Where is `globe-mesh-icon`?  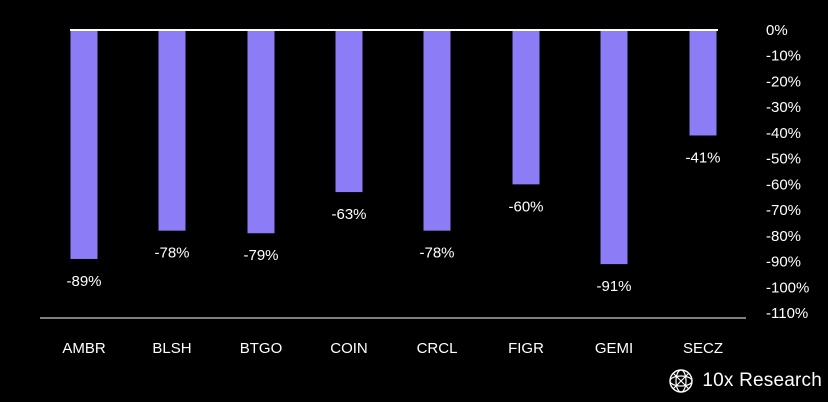
globe-mesh-icon is located at coordinates (681, 381).